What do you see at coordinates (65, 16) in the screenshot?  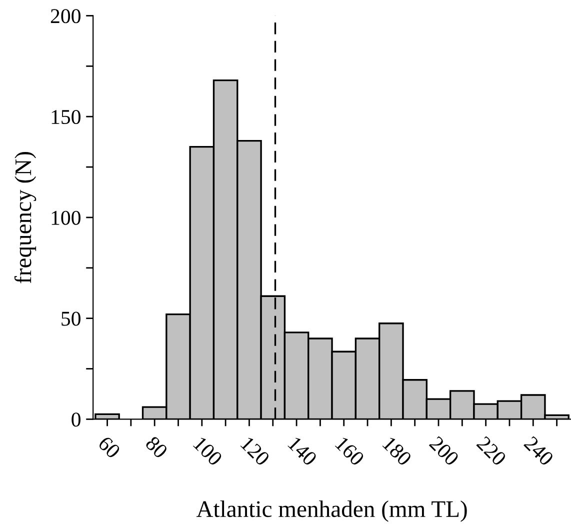 I see `y-tick-label: 200` at bounding box center [65, 16].